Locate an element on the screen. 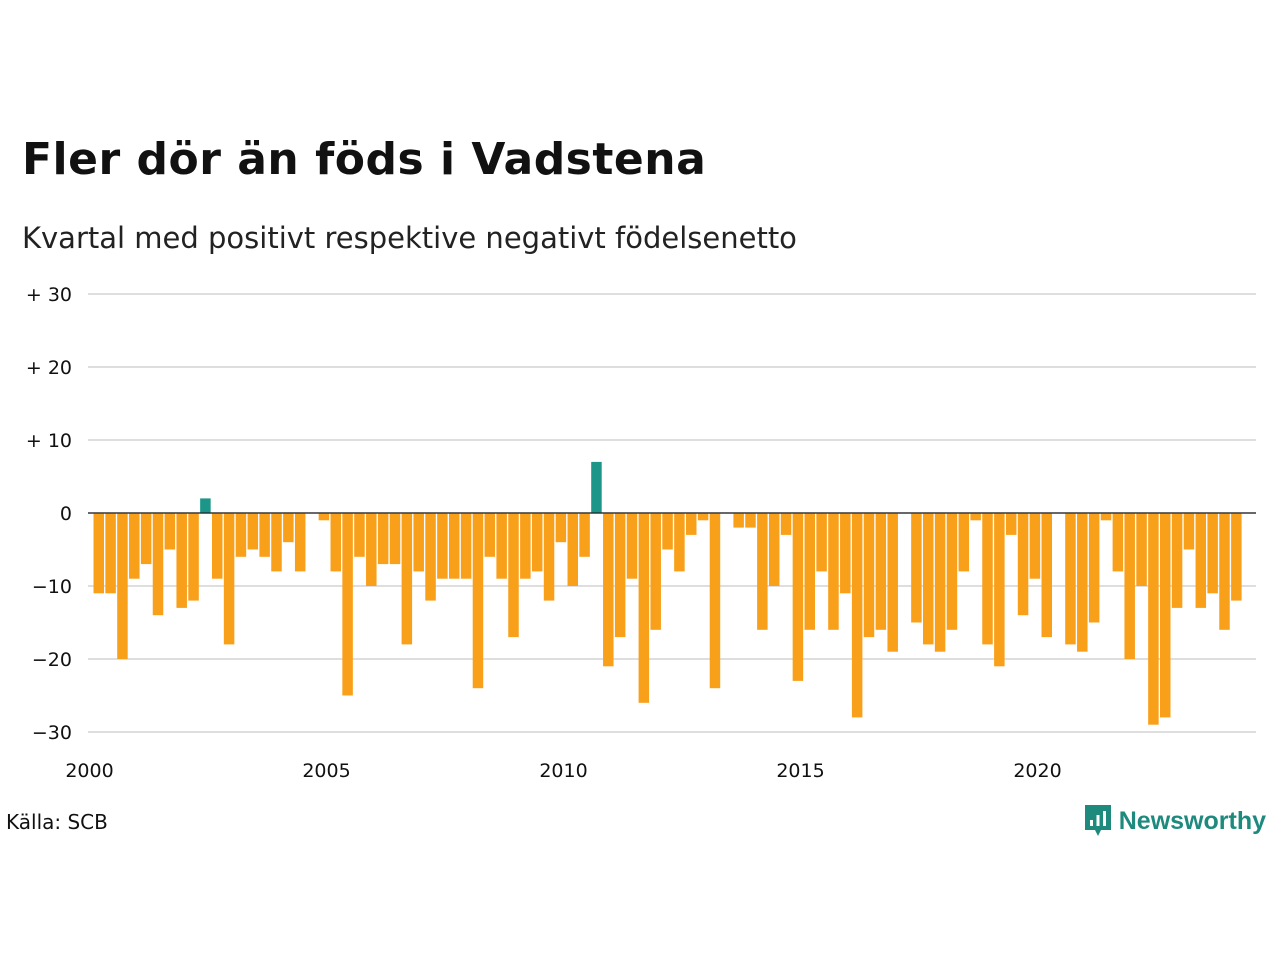  y-tick-label: −30 is located at coordinates (52, 733).